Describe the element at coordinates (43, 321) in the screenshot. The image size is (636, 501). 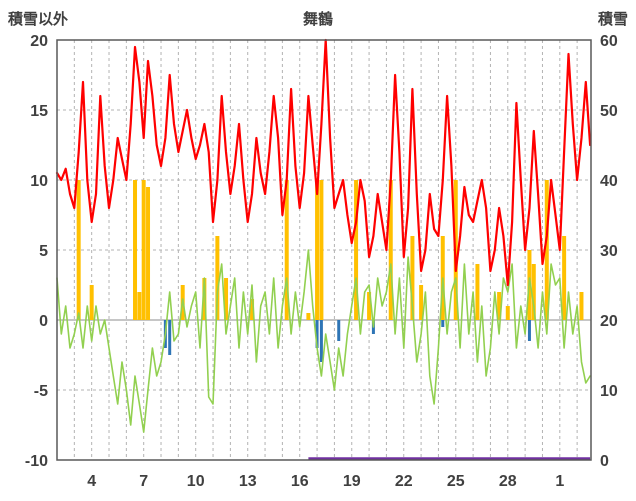
I see `left-axis-tick: 0` at that location.